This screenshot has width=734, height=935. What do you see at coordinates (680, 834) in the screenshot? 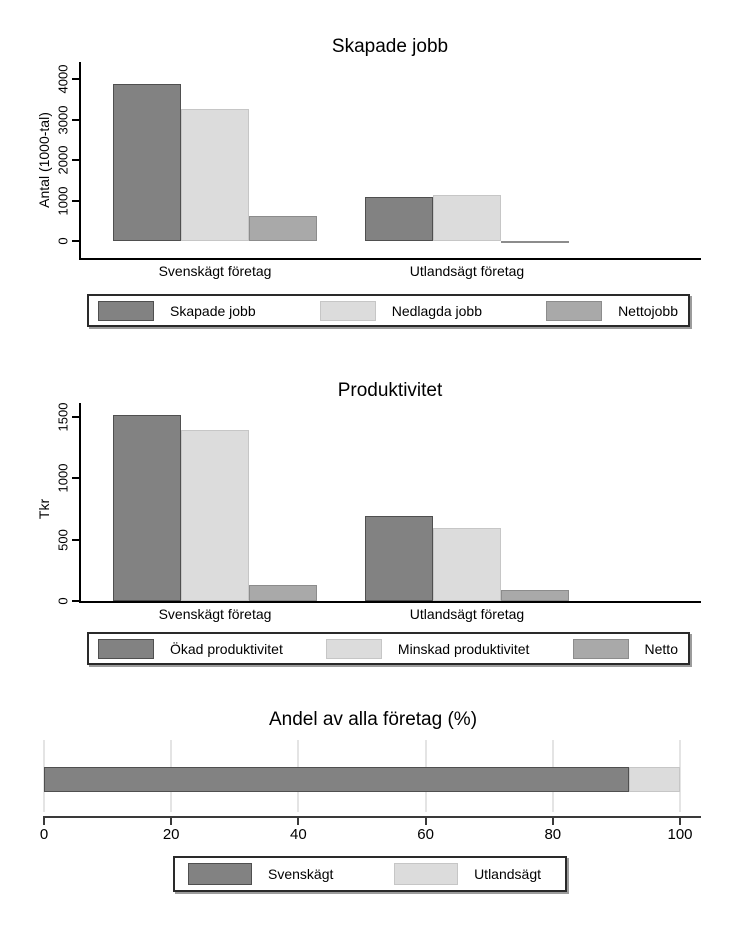
I see `x-tick-label: 100` at bounding box center [680, 834].